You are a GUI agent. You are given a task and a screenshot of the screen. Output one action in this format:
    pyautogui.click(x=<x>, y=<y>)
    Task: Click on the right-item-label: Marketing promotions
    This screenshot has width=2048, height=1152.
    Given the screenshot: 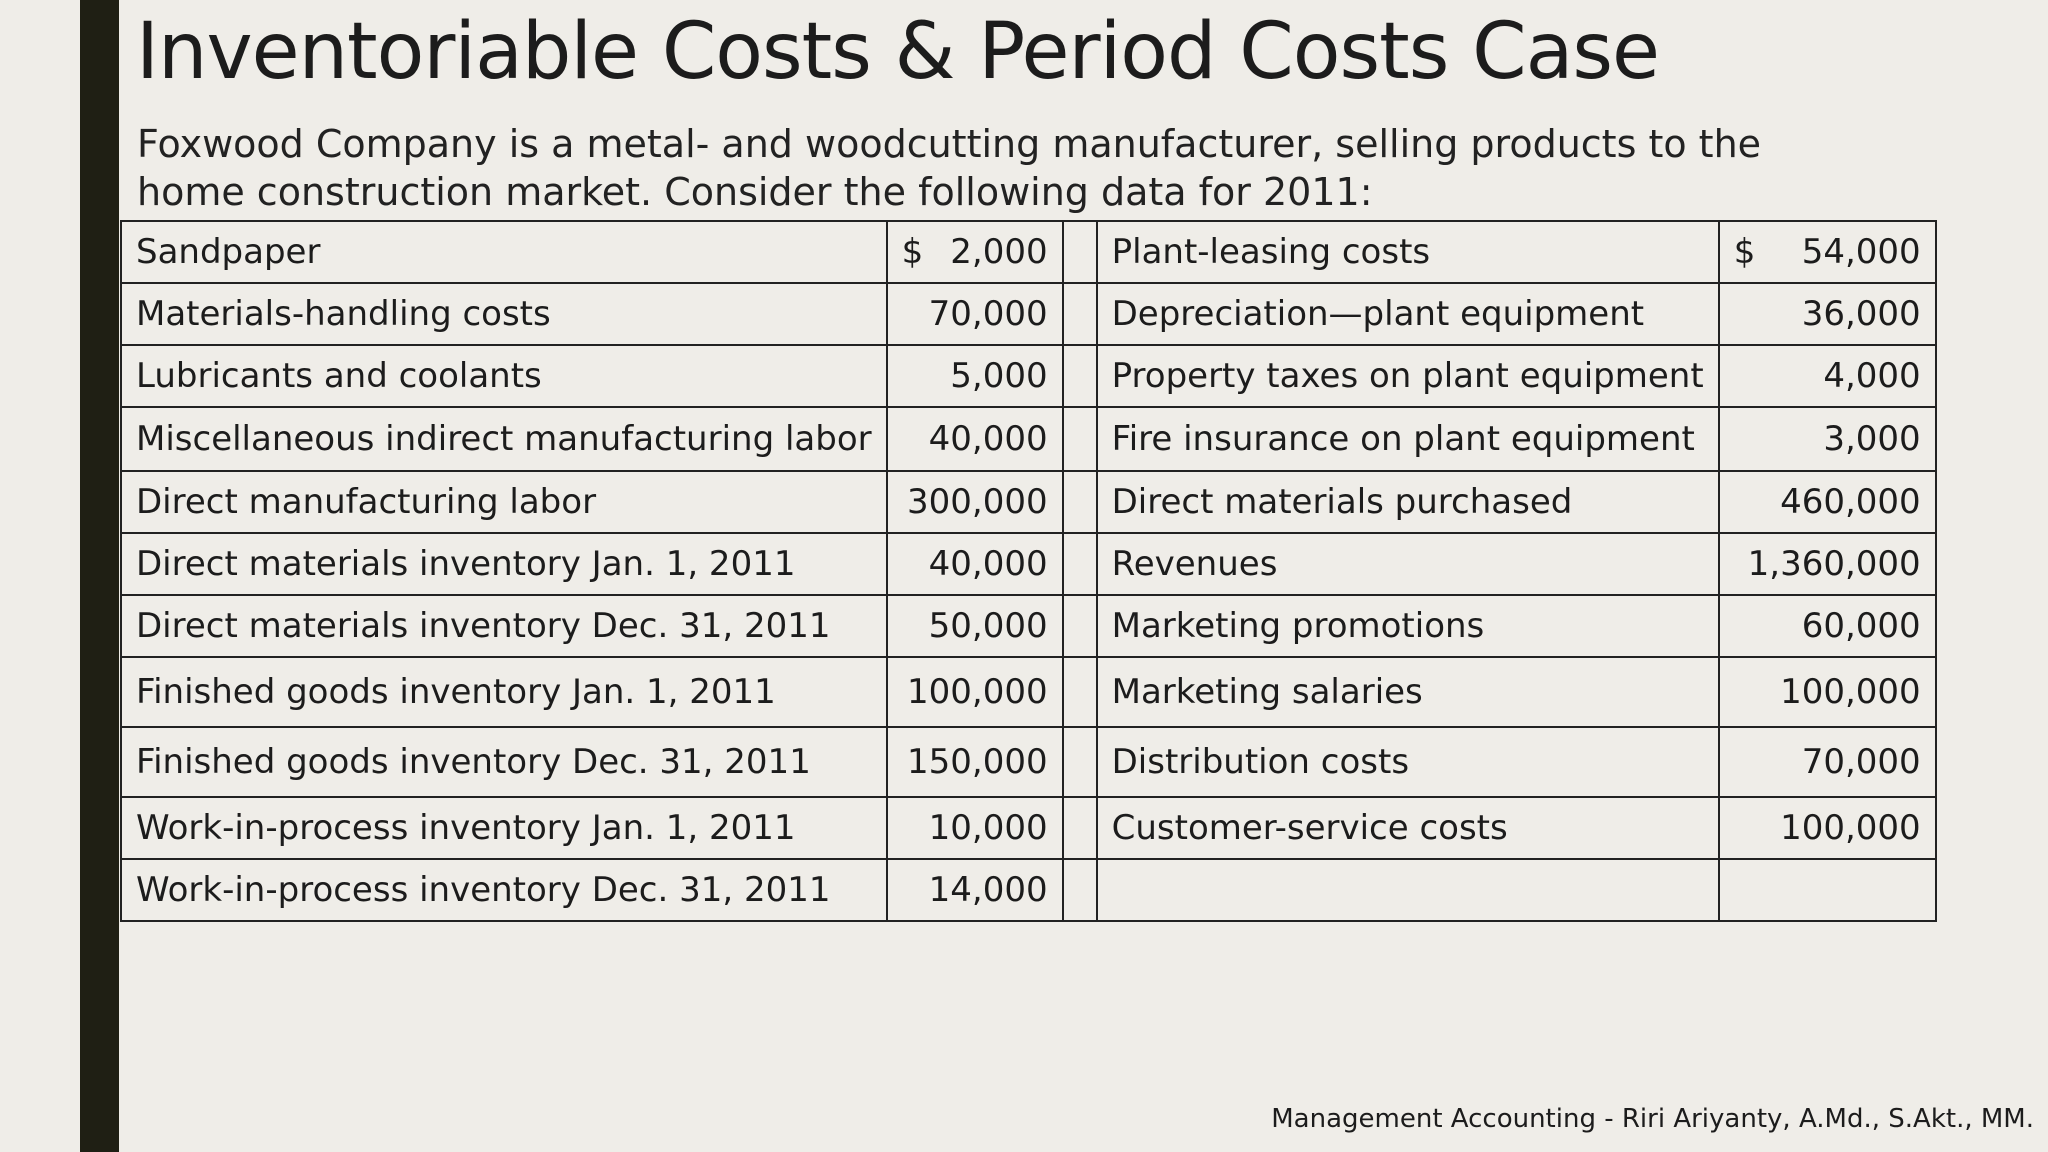 What is the action you would take?
    pyautogui.click(x=1407, y=626)
    